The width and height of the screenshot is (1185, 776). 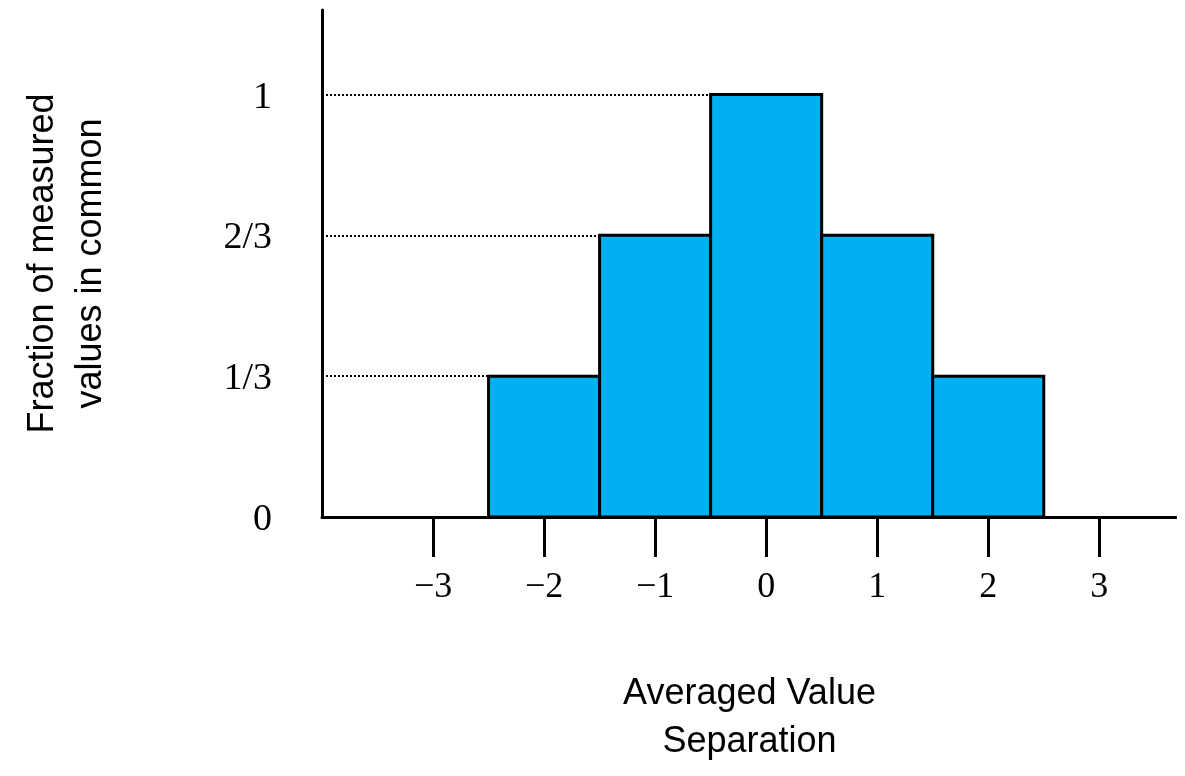 What do you see at coordinates (988, 585) in the screenshot?
I see `x-tick-label: 2` at bounding box center [988, 585].